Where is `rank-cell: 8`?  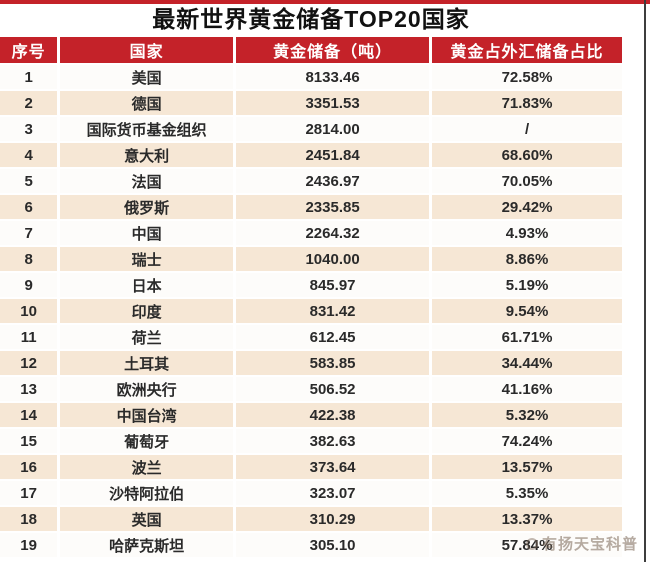 rank-cell: 8 is located at coordinates (29, 259).